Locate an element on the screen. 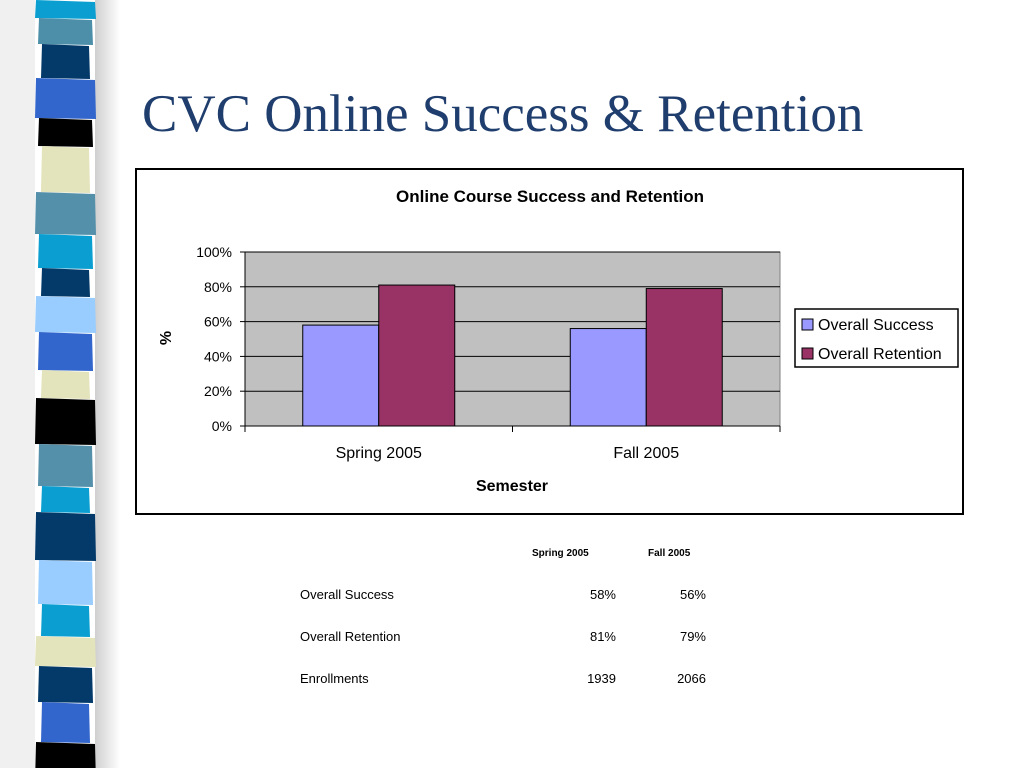 The width and height of the screenshot is (1024, 768). y-axis-label: % is located at coordinates (166, 338).